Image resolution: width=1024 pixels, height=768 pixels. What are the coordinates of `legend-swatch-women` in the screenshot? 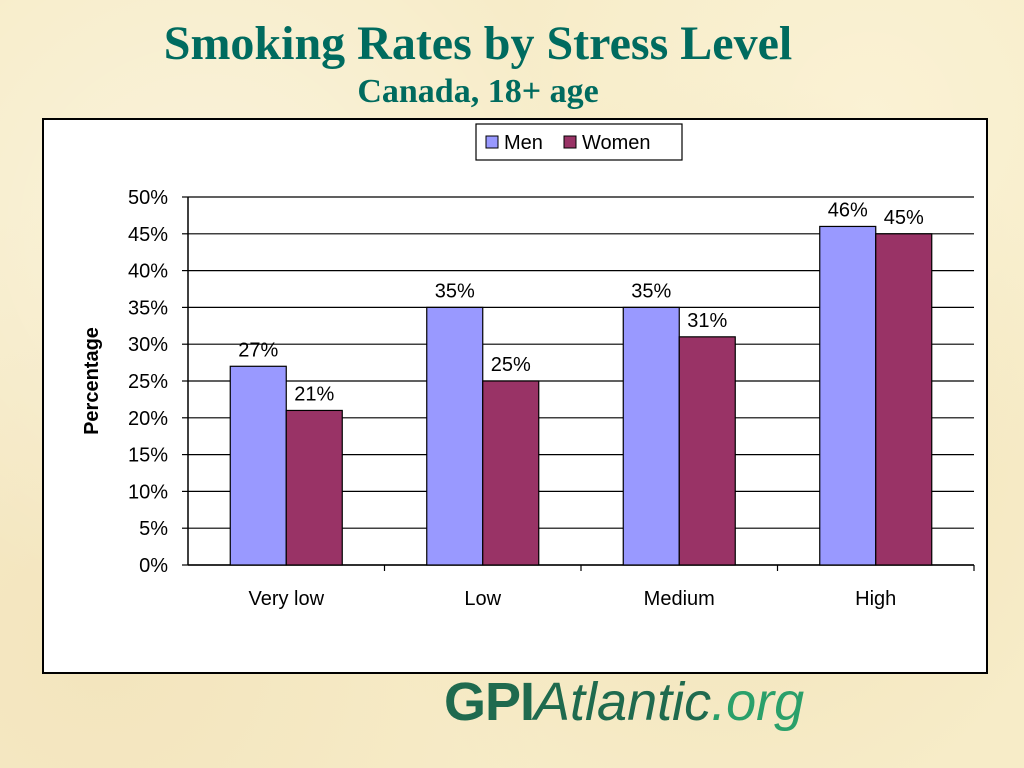 It's located at (570, 142).